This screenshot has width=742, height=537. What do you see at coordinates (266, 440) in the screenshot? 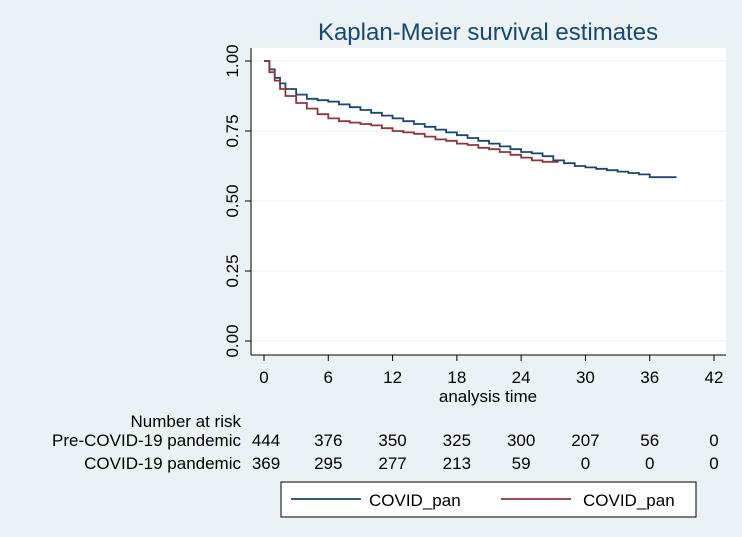
I see `risk-count: 444` at bounding box center [266, 440].